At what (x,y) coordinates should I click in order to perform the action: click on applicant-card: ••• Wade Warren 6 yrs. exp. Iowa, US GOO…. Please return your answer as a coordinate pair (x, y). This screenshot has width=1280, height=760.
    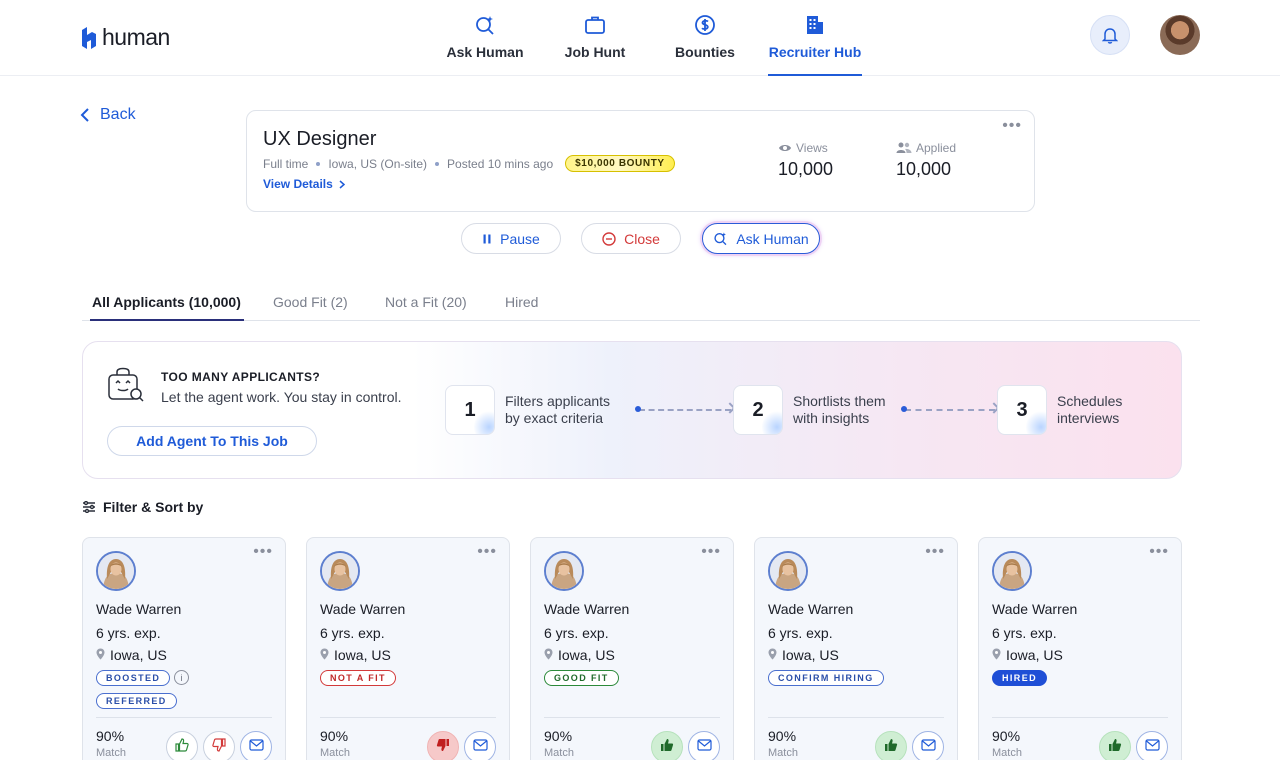
    Looking at the image, I should click on (632, 648).